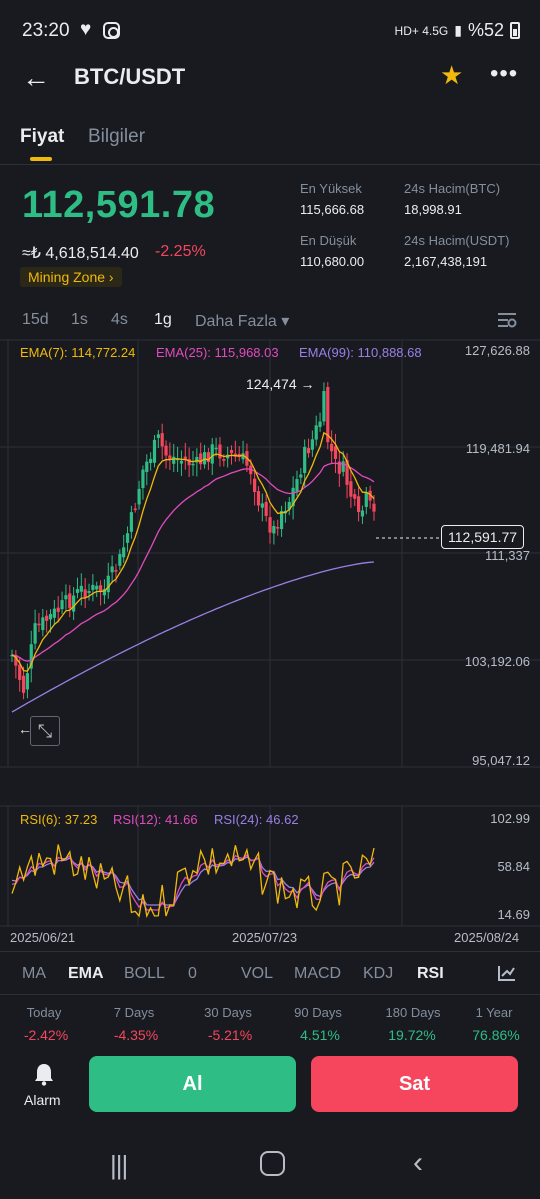 The height and width of the screenshot is (1199, 540). I want to click on perf-label-7d: 7 Days, so click(134, 1012).